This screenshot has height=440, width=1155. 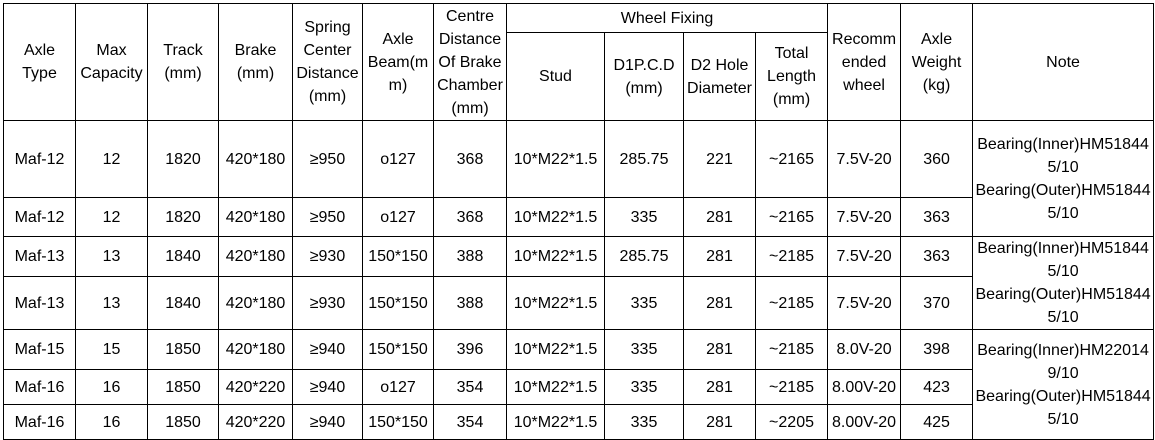 I want to click on cell: 221, so click(x=719, y=159).